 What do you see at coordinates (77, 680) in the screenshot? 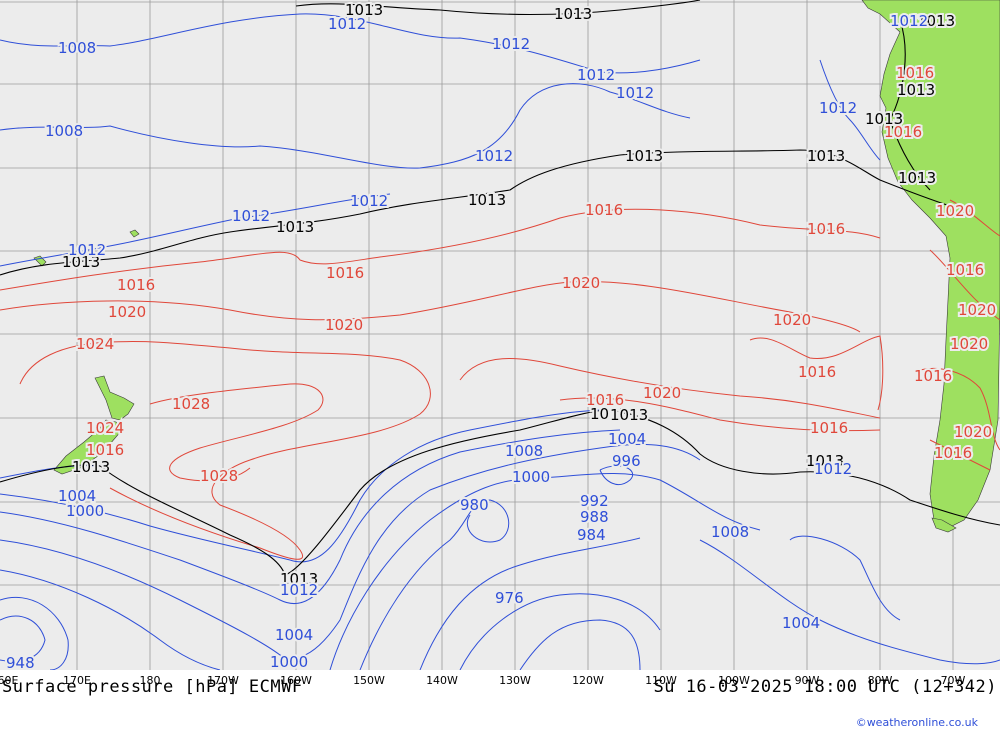
I see `lon-tick: 170E` at bounding box center [77, 680].